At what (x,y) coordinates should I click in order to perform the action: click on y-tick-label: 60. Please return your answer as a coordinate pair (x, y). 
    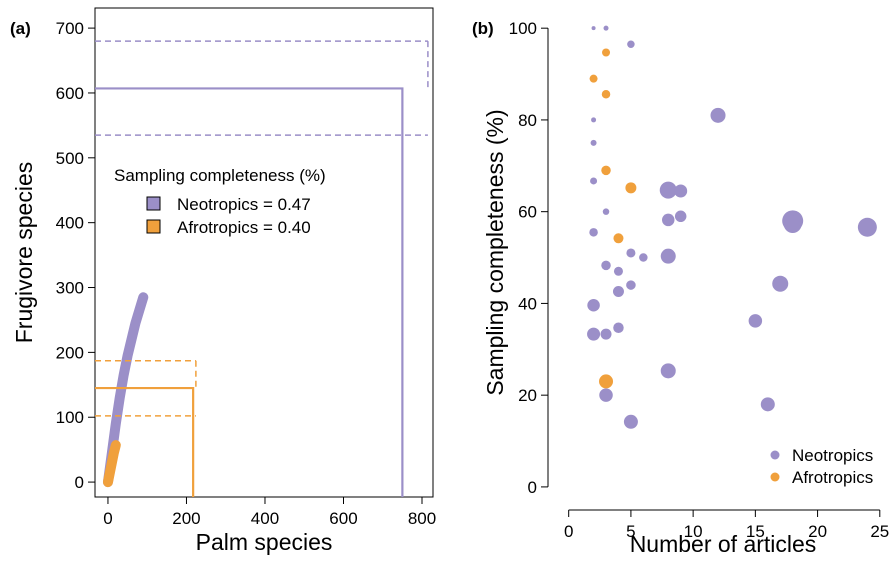
    Looking at the image, I should click on (527, 212).